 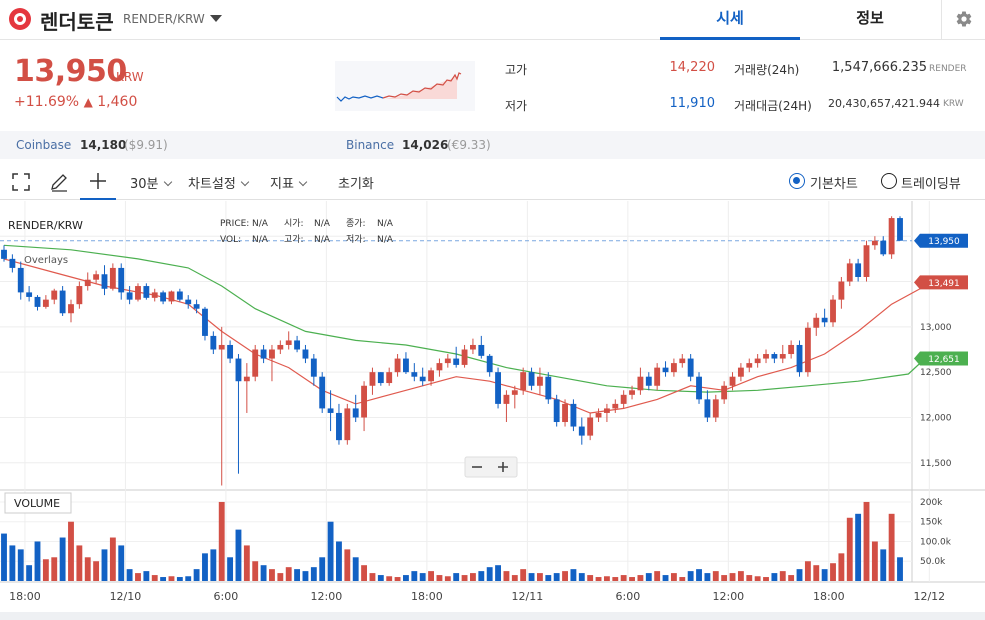 I want to click on current-price: 13,950, so click(x=70, y=71).